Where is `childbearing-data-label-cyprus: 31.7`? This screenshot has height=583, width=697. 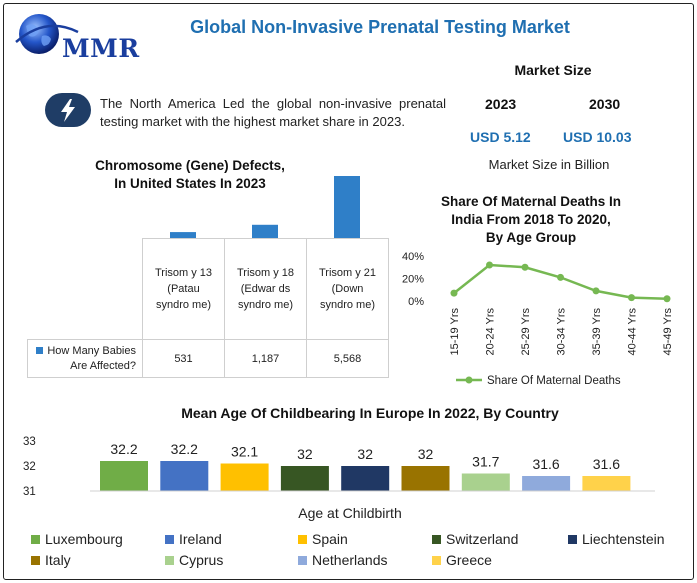 childbearing-data-label-cyprus: 31.7 is located at coordinates (485, 462).